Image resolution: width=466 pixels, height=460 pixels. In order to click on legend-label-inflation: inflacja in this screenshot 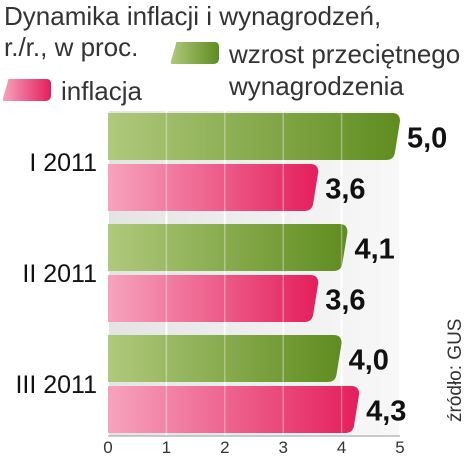, I will do `click(101, 91)`.